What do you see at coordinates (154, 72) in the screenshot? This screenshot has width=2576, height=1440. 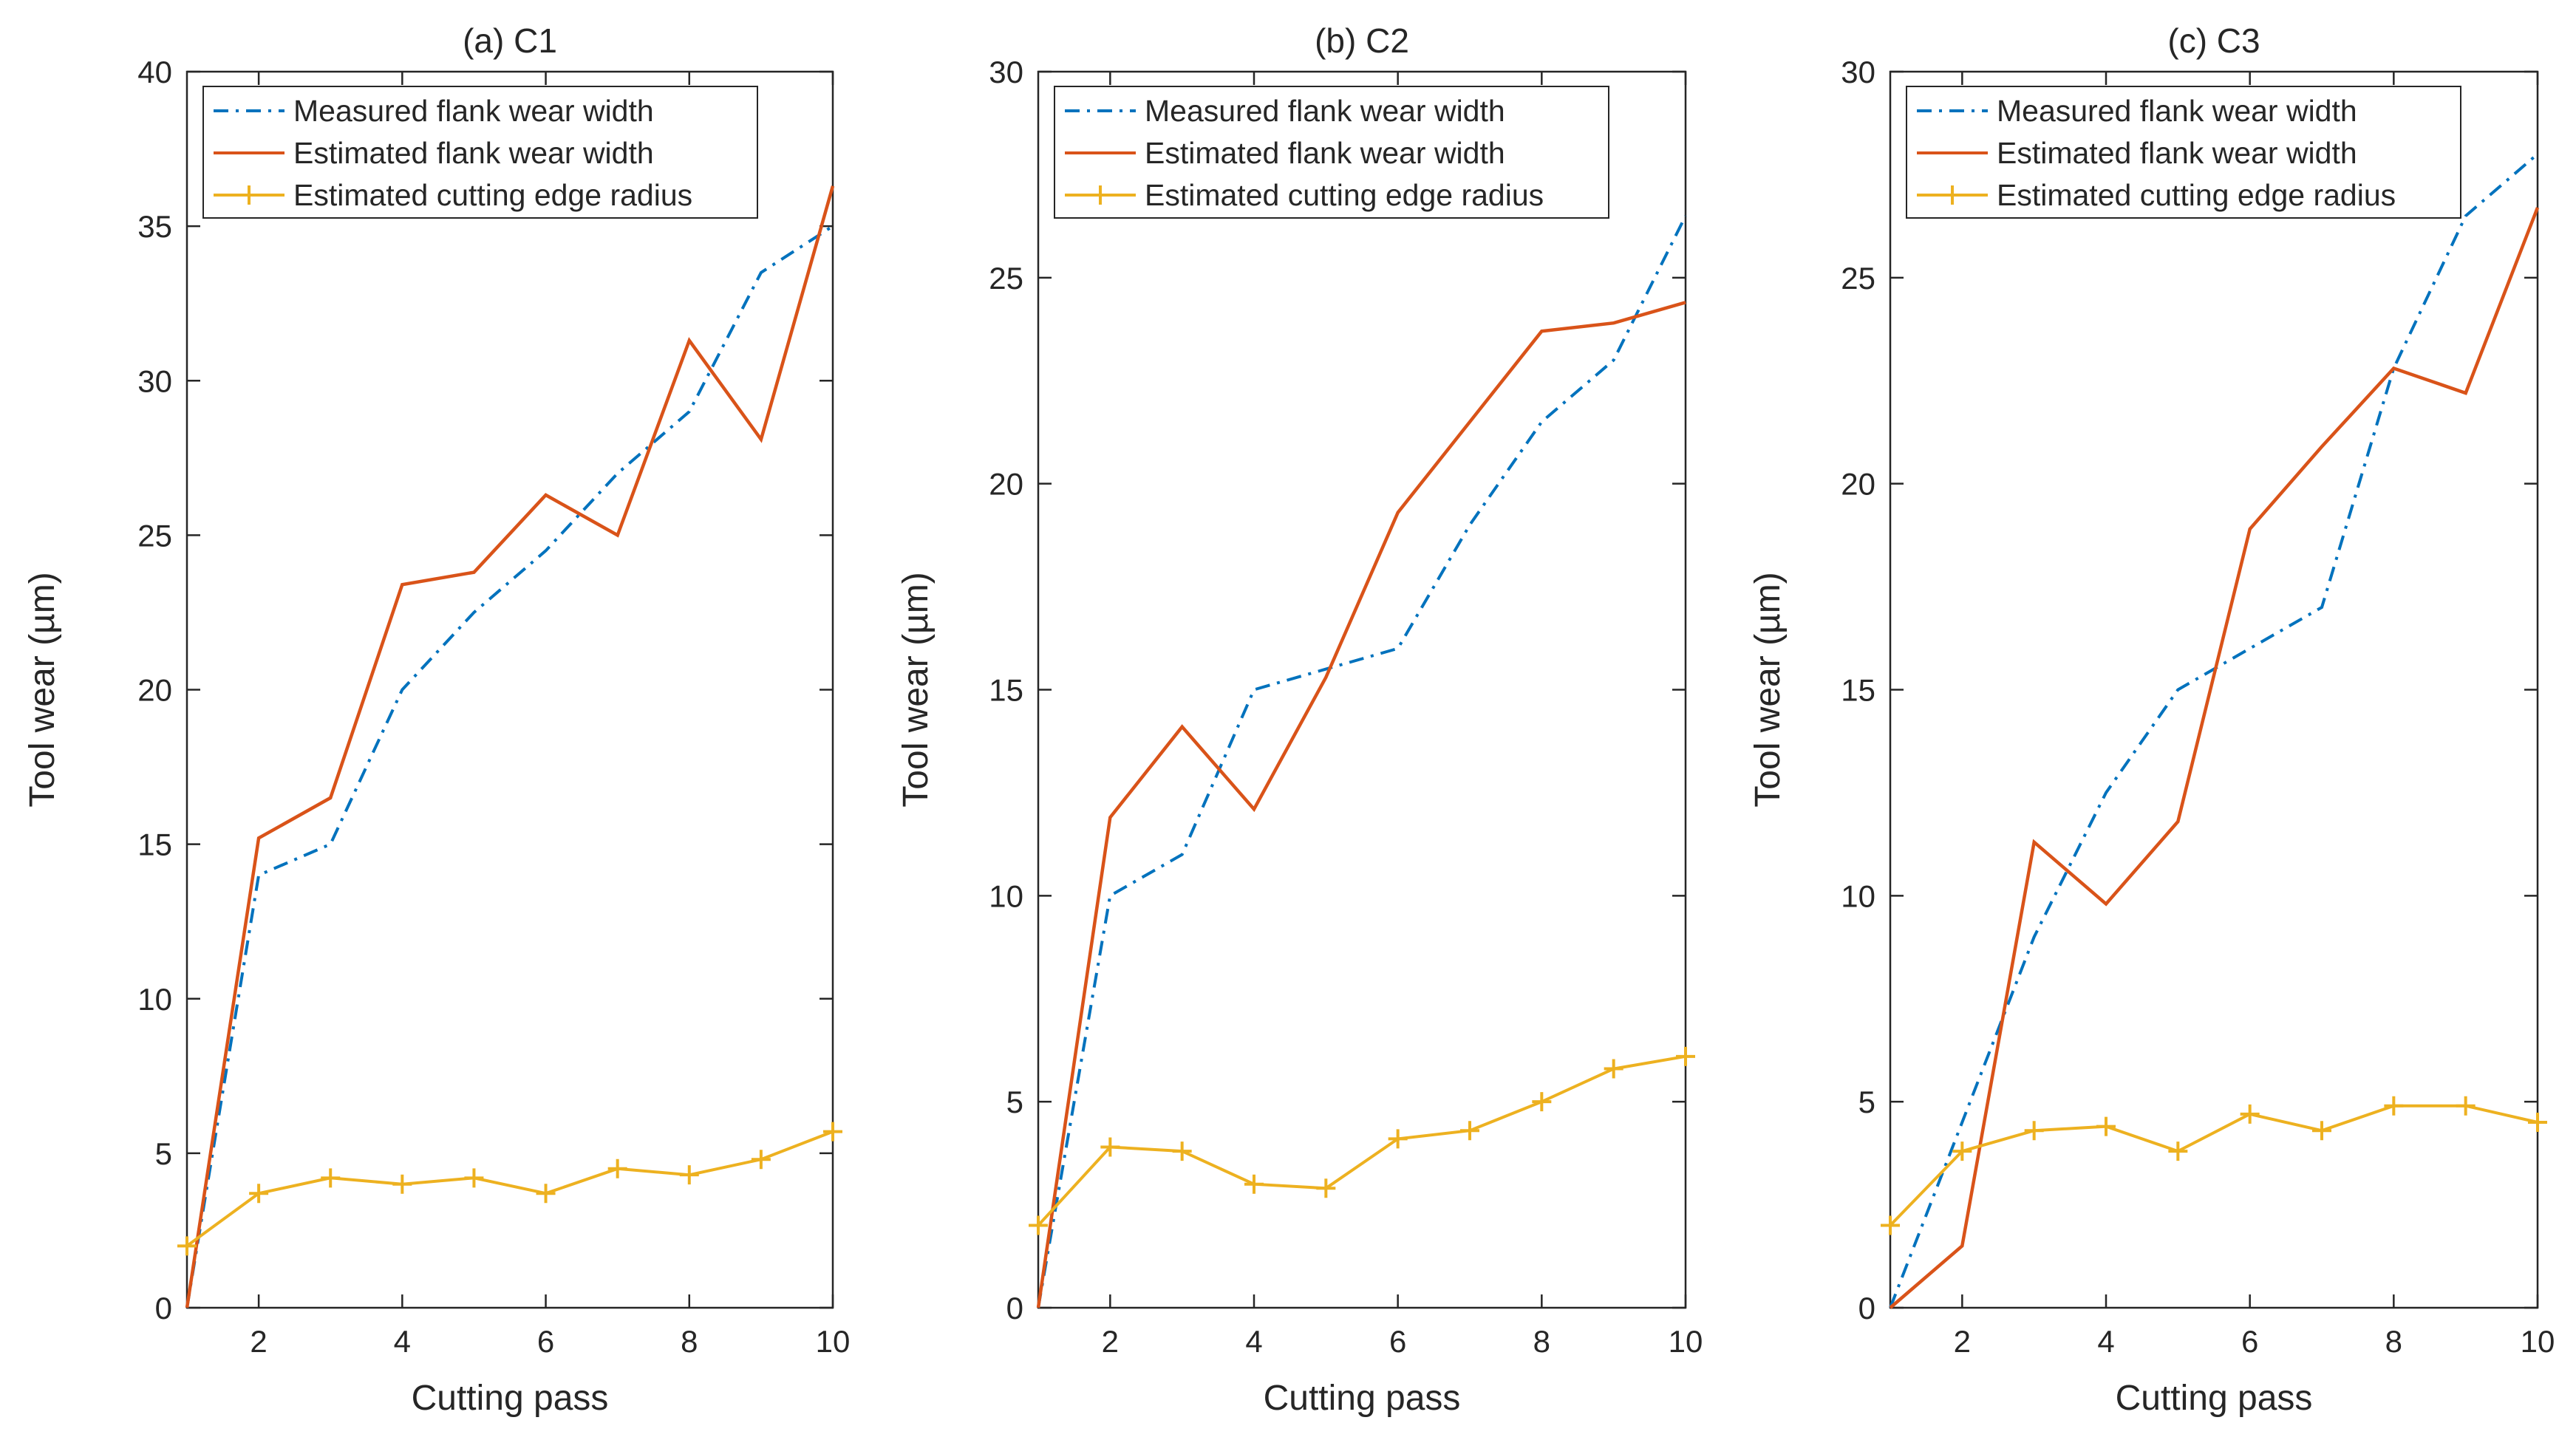 I see `y-tick-label: 40` at bounding box center [154, 72].